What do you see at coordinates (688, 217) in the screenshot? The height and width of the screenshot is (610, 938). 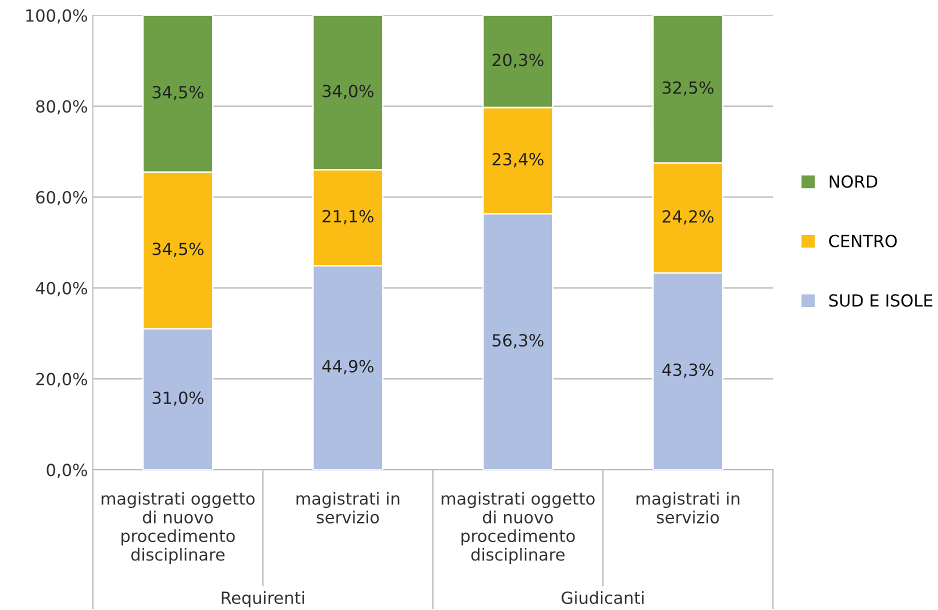 I see `data-label: 24,2%` at bounding box center [688, 217].